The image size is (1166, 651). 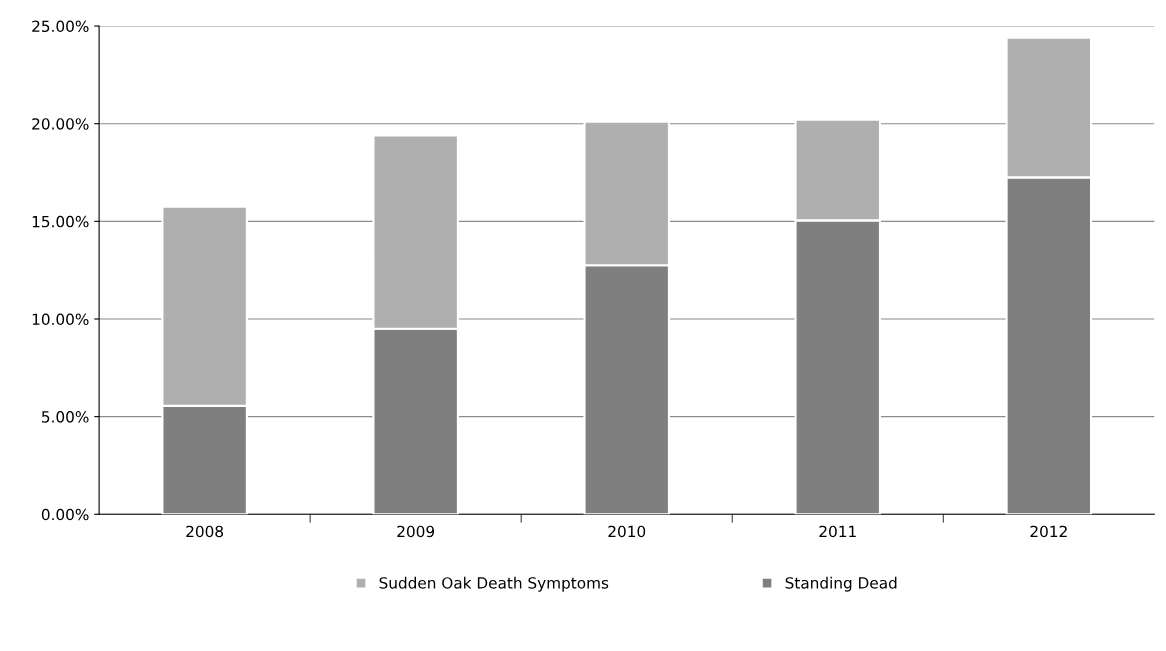 What do you see at coordinates (65, 514) in the screenshot?
I see `y-tick-label: 0.00%` at bounding box center [65, 514].